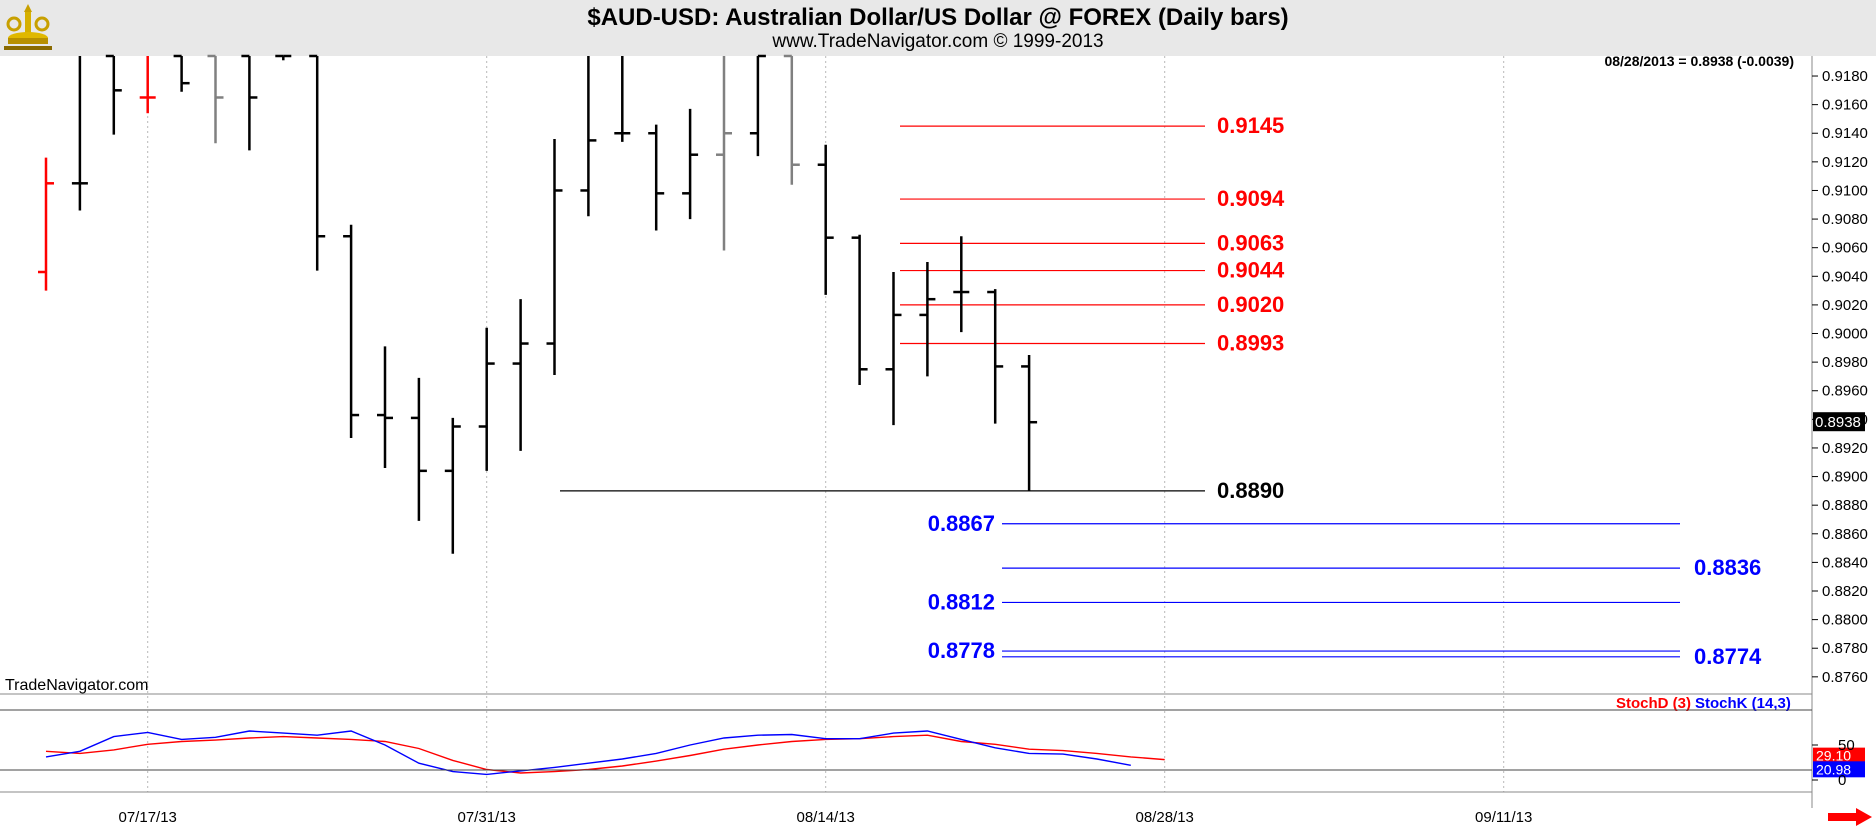 The height and width of the screenshot is (828, 1876). What do you see at coordinates (1250, 343) in the screenshot?
I see `price-level-label: 0.8993` at bounding box center [1250, 343].